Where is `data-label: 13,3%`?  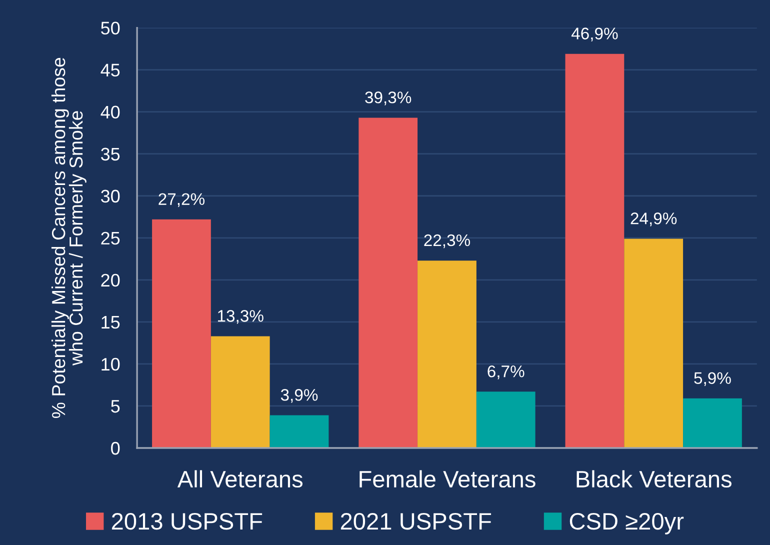 data-label: 13,3% is located at coordinates (241, 317).